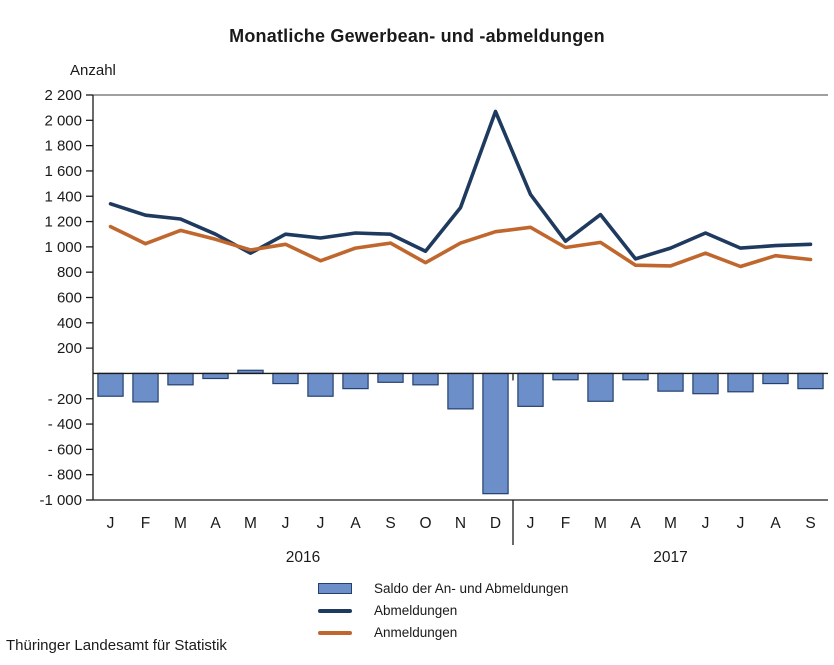 The image size is (834, 665). I want to click on abmeldungen-line-swatch, so click(335, 610).